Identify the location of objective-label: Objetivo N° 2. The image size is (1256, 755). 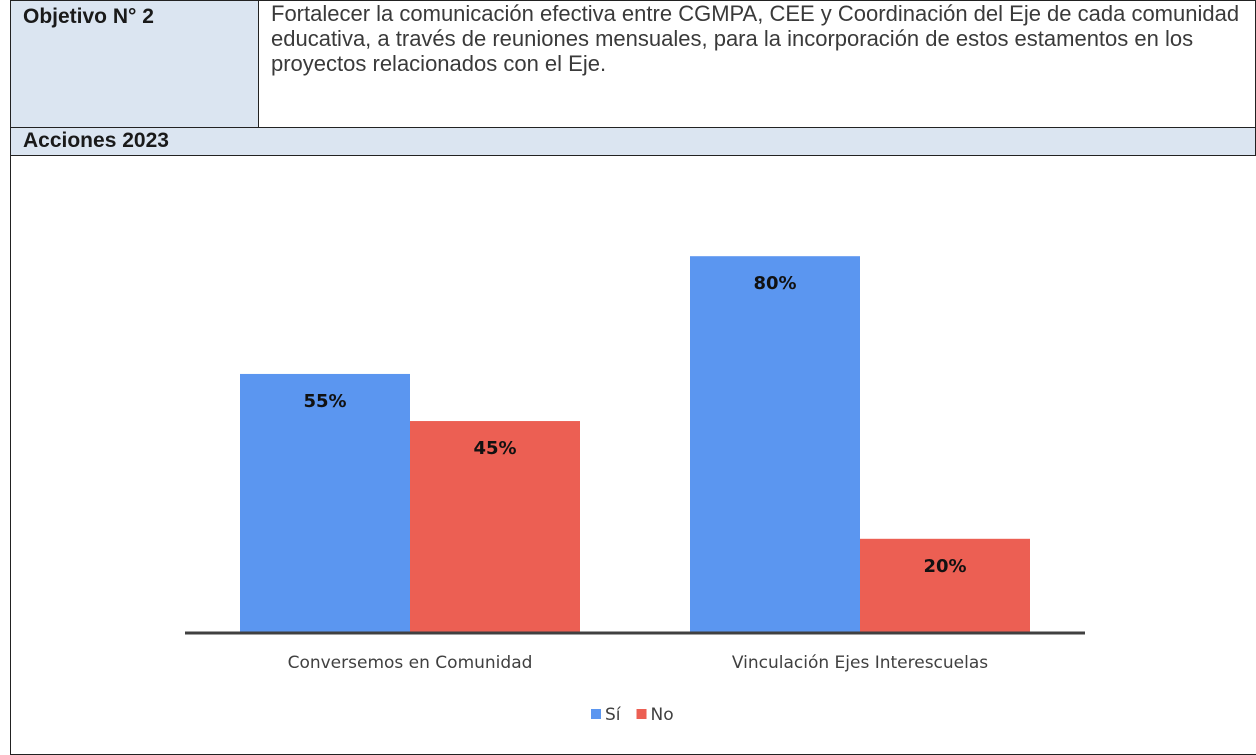
(134, 64).